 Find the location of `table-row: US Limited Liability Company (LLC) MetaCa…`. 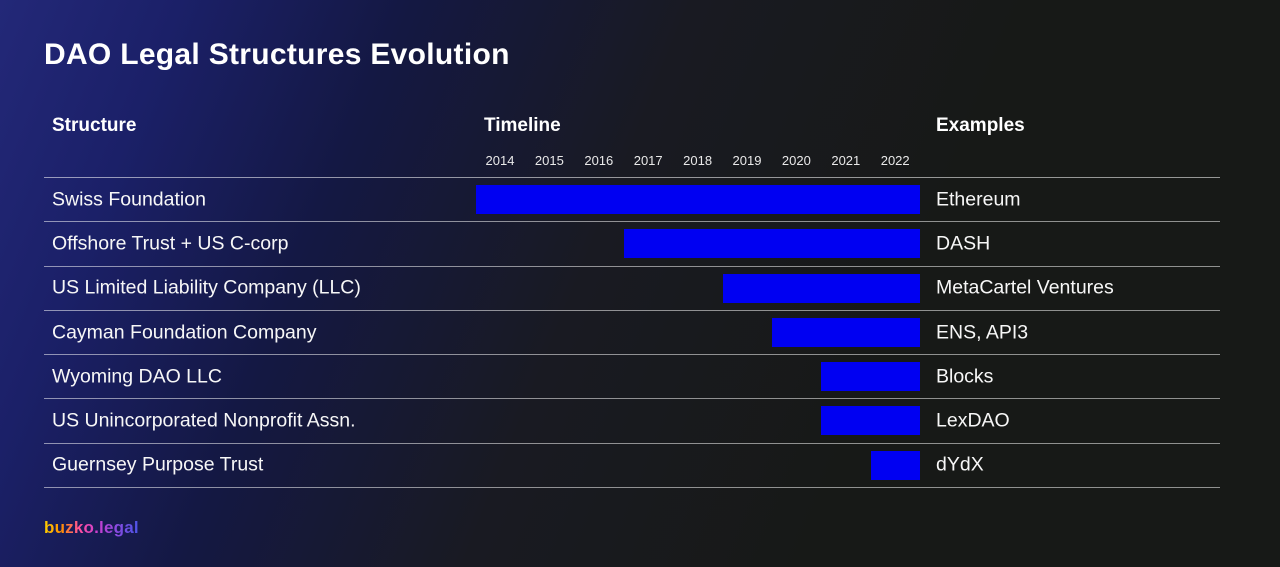

table-row: US Limited Liability Company (LLC) MetaCa… is located at coordinates (632, 289).